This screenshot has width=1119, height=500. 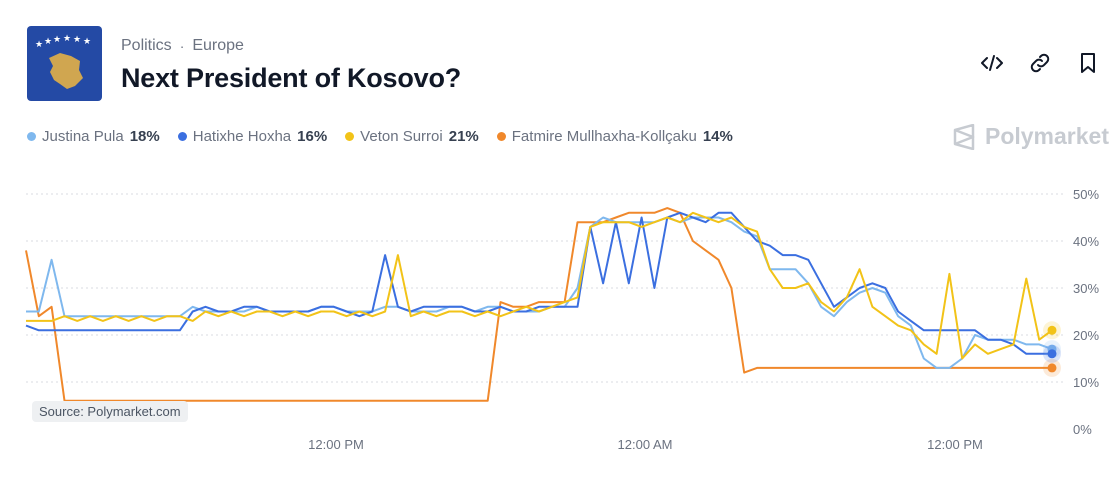 I want to click on legend-value: 21%, so click(x=463, y=136).